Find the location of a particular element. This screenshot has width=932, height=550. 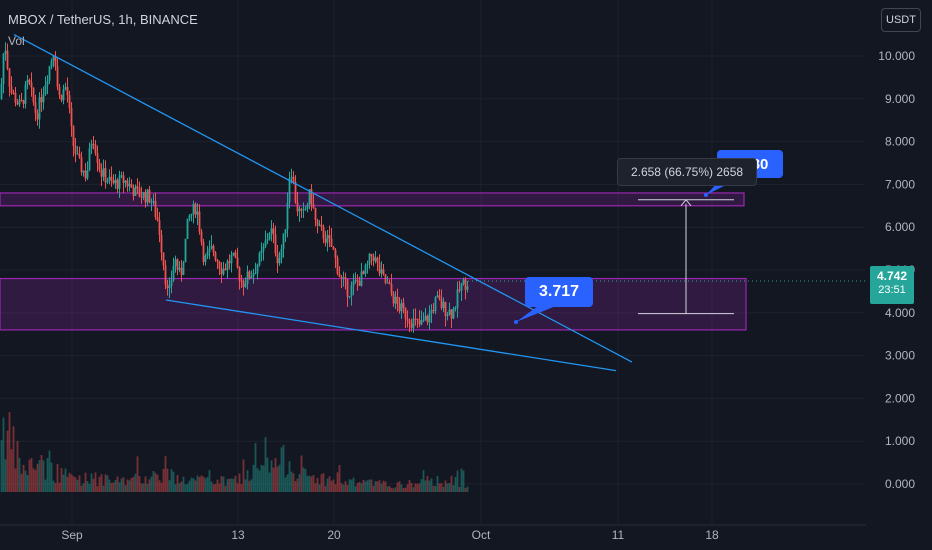

time-tick-label: 20 is located at coordinates (334, 535).